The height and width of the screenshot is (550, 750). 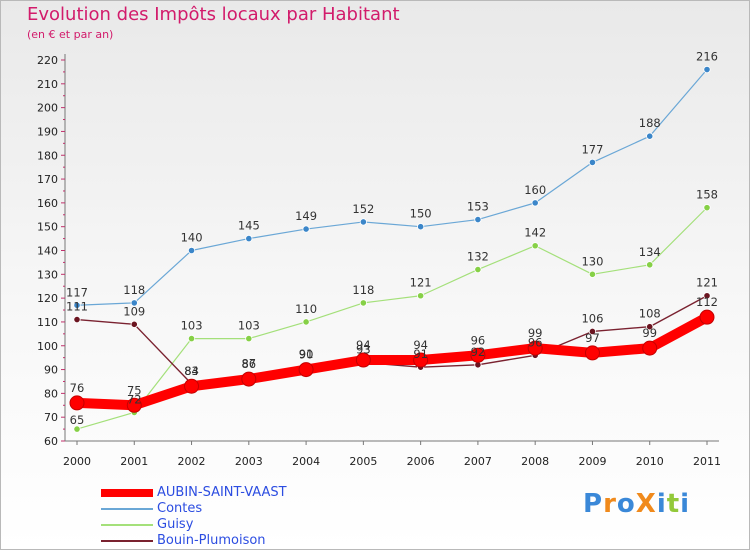 What do you see at coordinates (47, 251) in the screenshot?
I see `y-tick-label: 140` at bounding box center [47, 251].